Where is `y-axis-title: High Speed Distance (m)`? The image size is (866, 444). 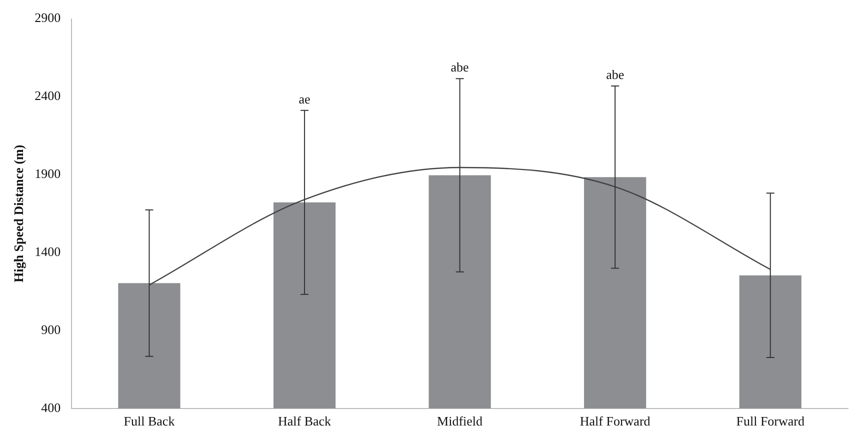
y-axis-title: High Speed Distance (m) is located at coordinates (18, 213).